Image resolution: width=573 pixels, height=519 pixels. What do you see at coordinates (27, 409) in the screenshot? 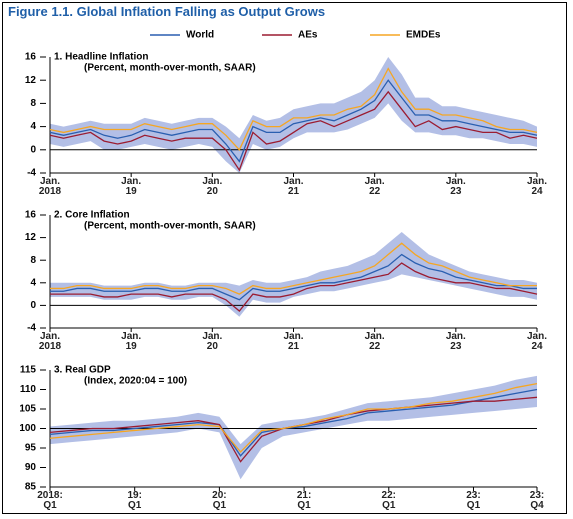
I see `y-tick-label: 105` at bounding box center [27, 409].